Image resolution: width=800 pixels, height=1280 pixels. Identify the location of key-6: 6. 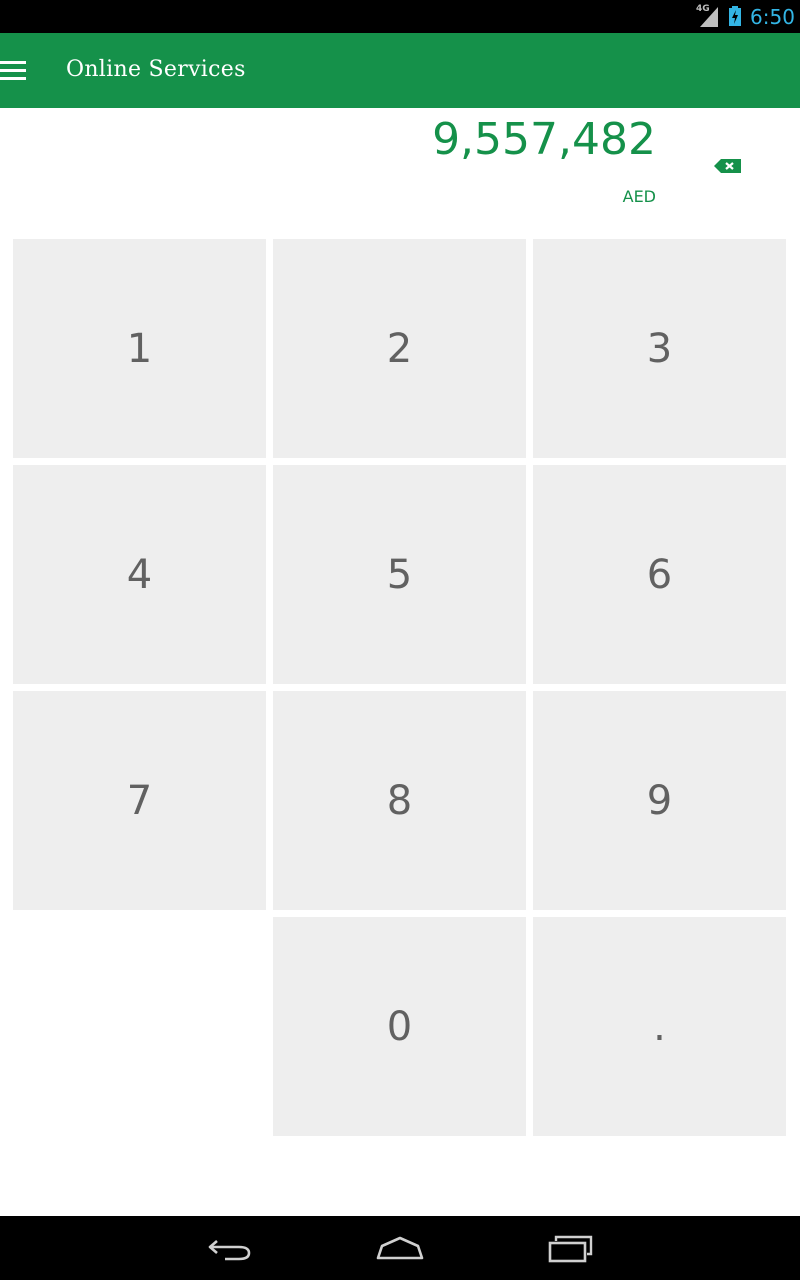
(659, 574).